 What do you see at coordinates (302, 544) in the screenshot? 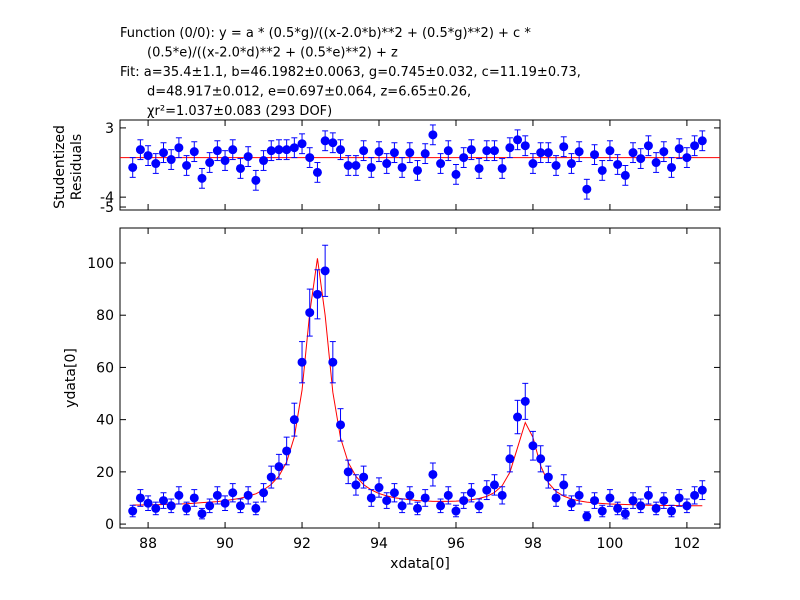
I see `x-tick-label: 92` at bounding box center [302, 544].